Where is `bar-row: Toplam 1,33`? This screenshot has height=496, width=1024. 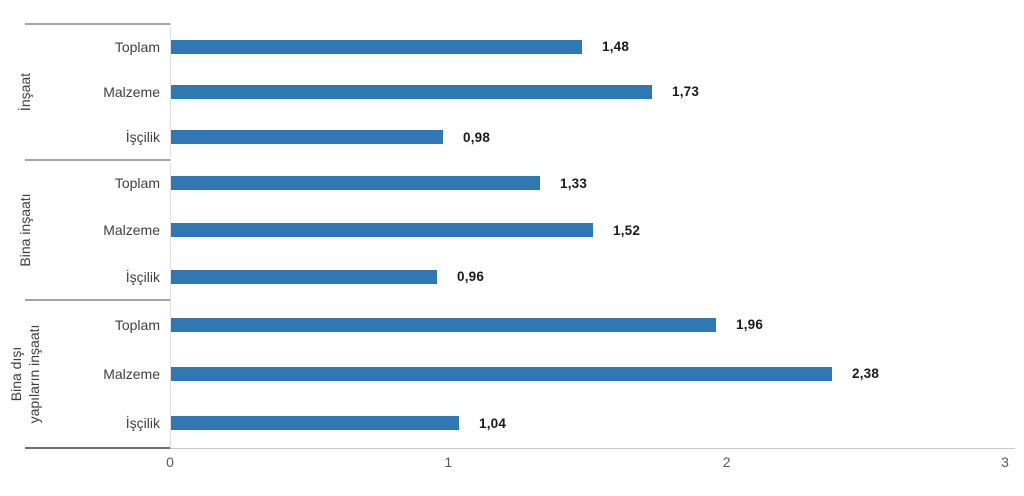 bar-row: Toplam 1,33 is located at coordinates (537, 183).